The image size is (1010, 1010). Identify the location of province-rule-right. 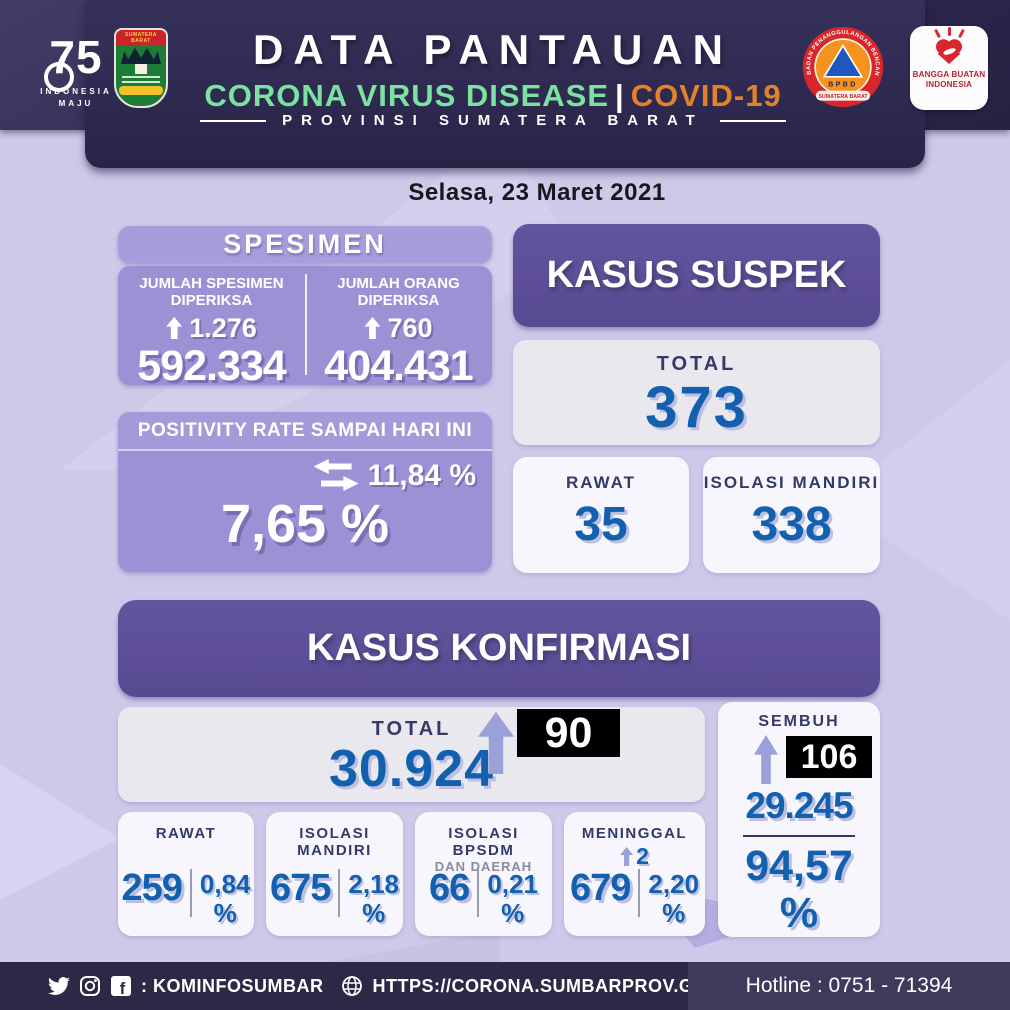
(752, 120).